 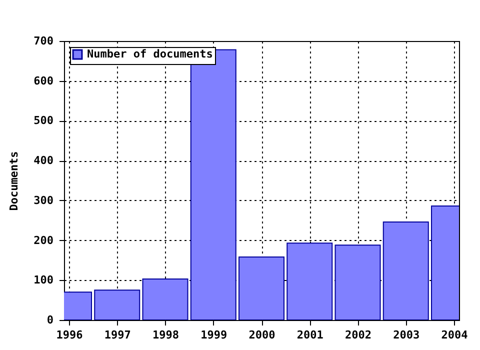 What do you see at coordinates (70, 335) in the screenshot?
I see `x-tick-label: 1996` at bounding box center [70, 335].